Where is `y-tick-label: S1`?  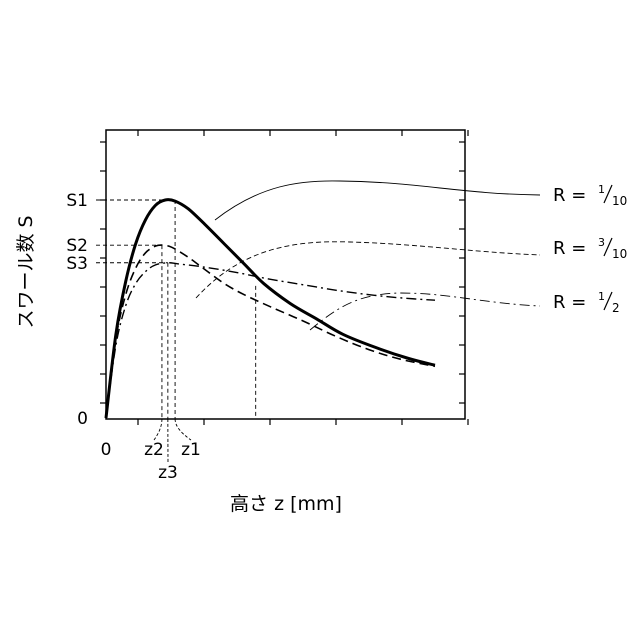 y-tick-label: S1 is located at coordinates (77, 201).